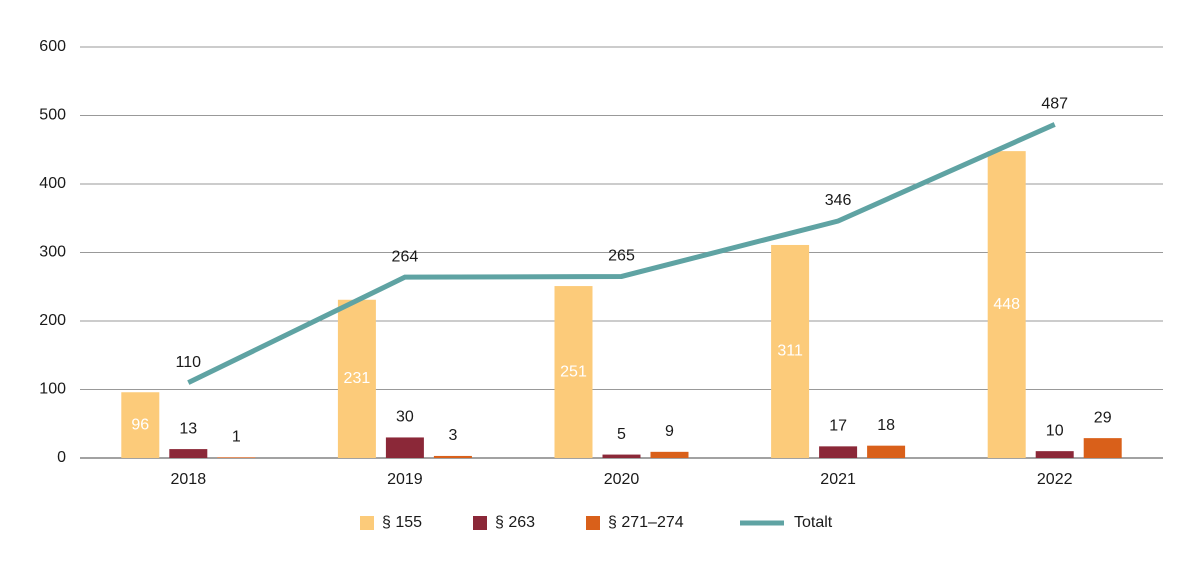 The width and height of the screenshot is (1198, 573). What do you see at coordinates (405, 256) in the screenshot?
I see `line-label: 264` at bounding box center [405, 256].